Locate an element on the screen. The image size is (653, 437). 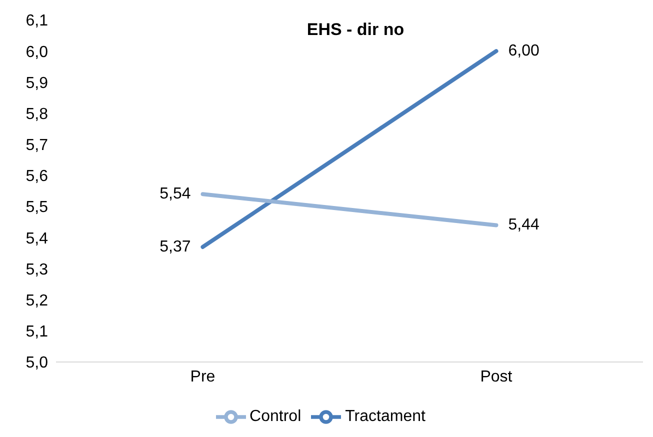
y-tick-label: 5,7 is located at coordinates (37, 145).